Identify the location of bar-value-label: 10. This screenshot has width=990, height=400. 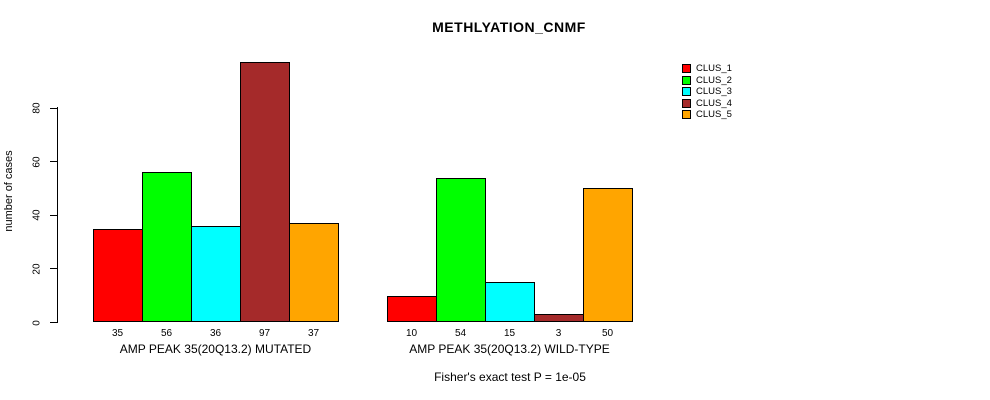
(411, 333).